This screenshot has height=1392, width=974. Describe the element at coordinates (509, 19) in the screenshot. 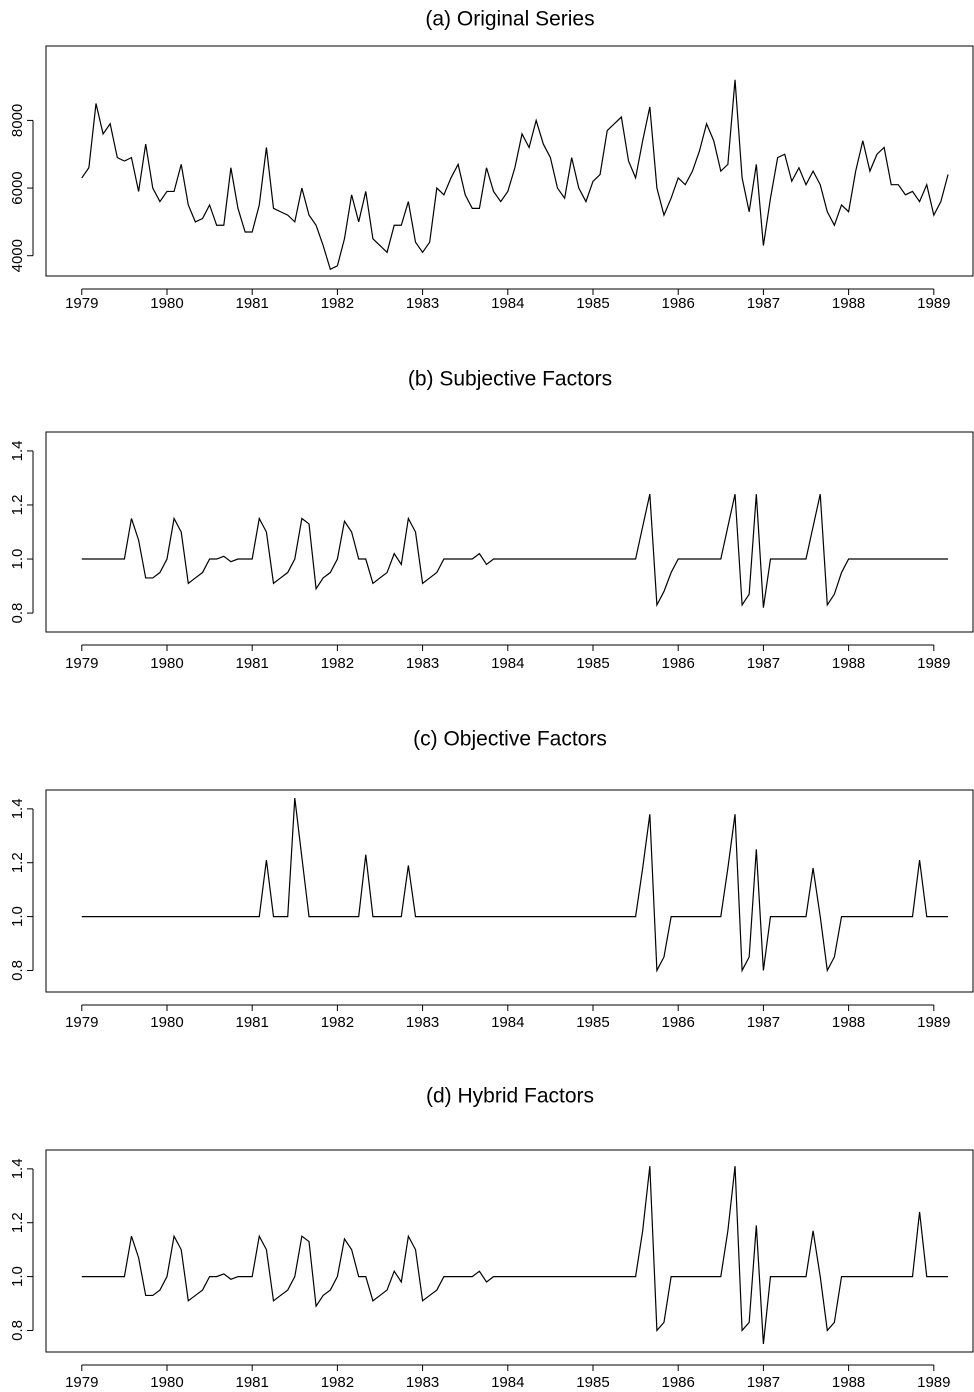

I see `chart-title: (a) Original Series` at that location.